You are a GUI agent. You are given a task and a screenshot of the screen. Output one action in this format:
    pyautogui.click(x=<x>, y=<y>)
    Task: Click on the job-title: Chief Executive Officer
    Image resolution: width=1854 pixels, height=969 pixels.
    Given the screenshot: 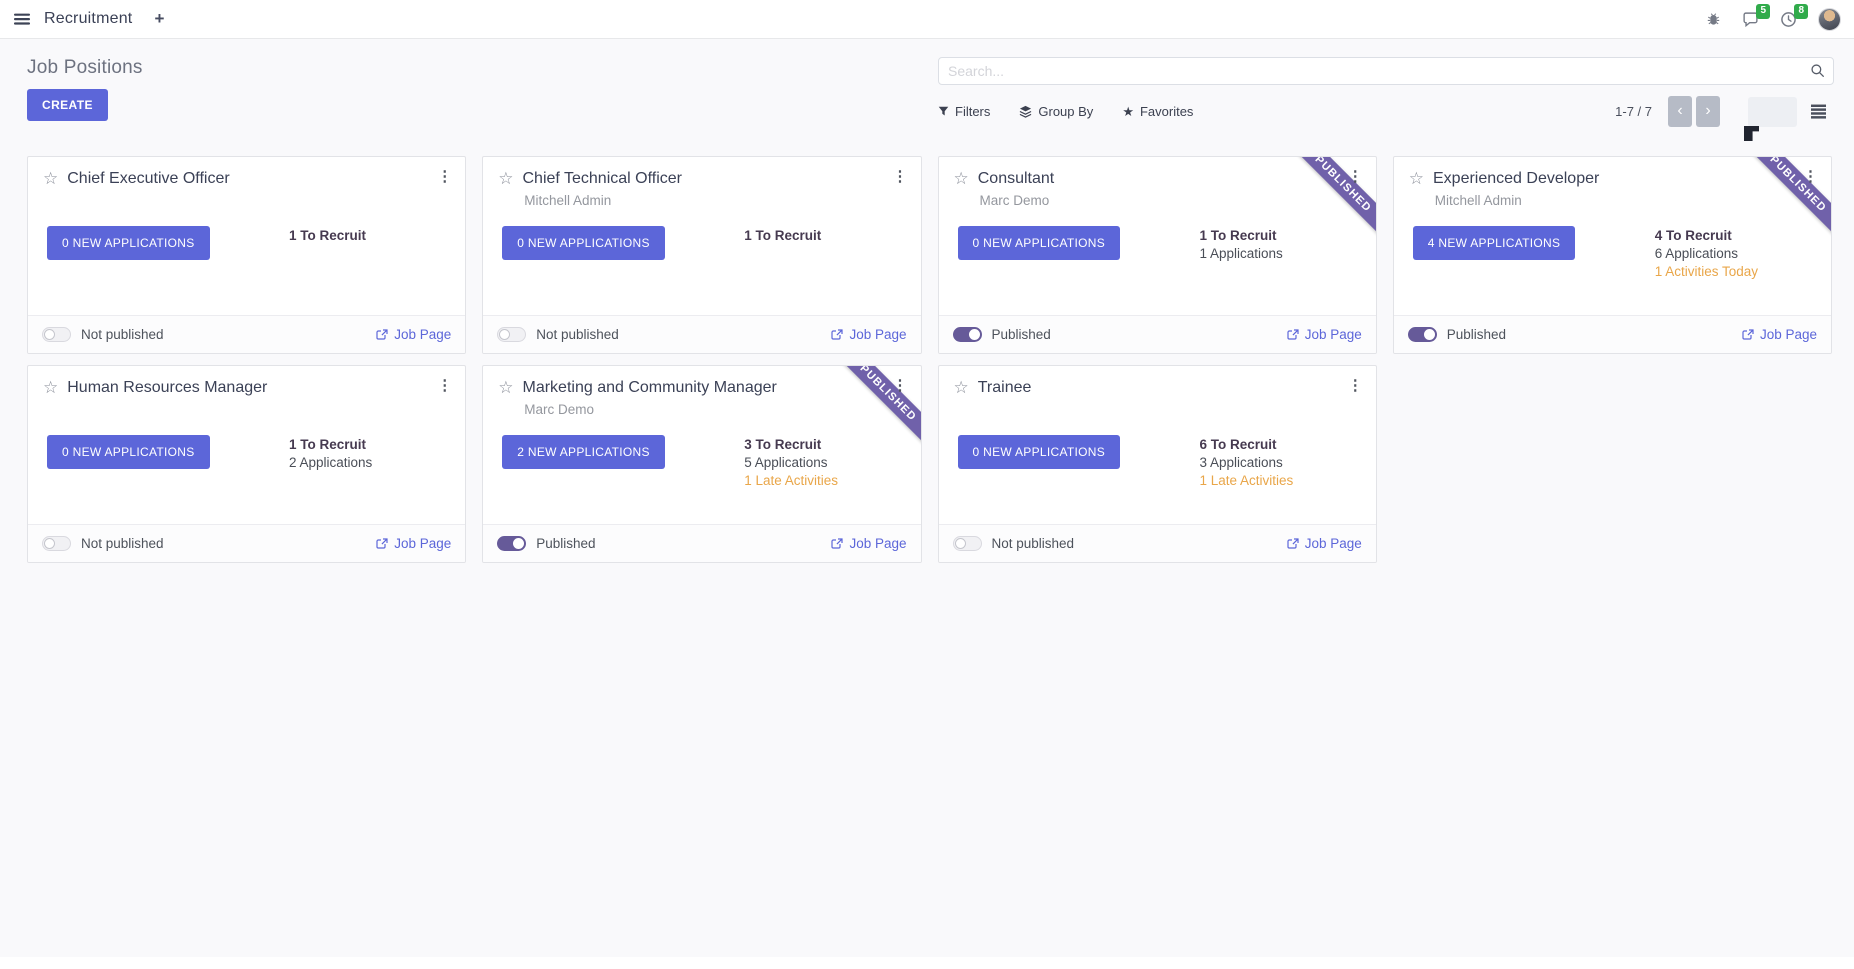 What is the action you would take?
    pyautogui.click(x=148, y=178)
    